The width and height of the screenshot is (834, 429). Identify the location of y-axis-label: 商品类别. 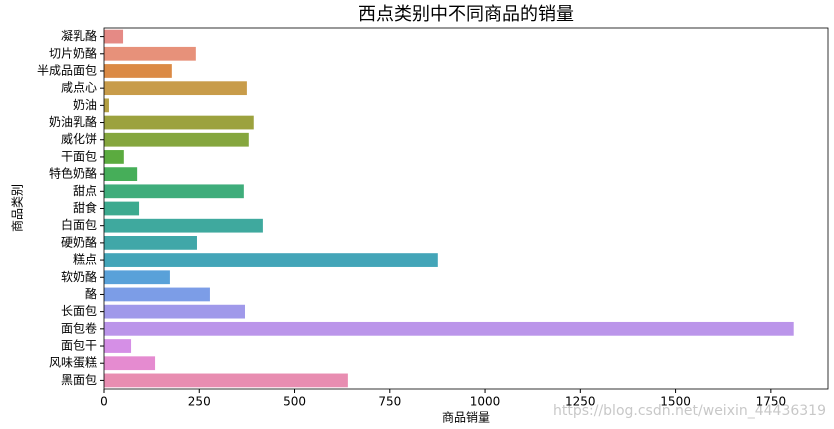
(17, 208).